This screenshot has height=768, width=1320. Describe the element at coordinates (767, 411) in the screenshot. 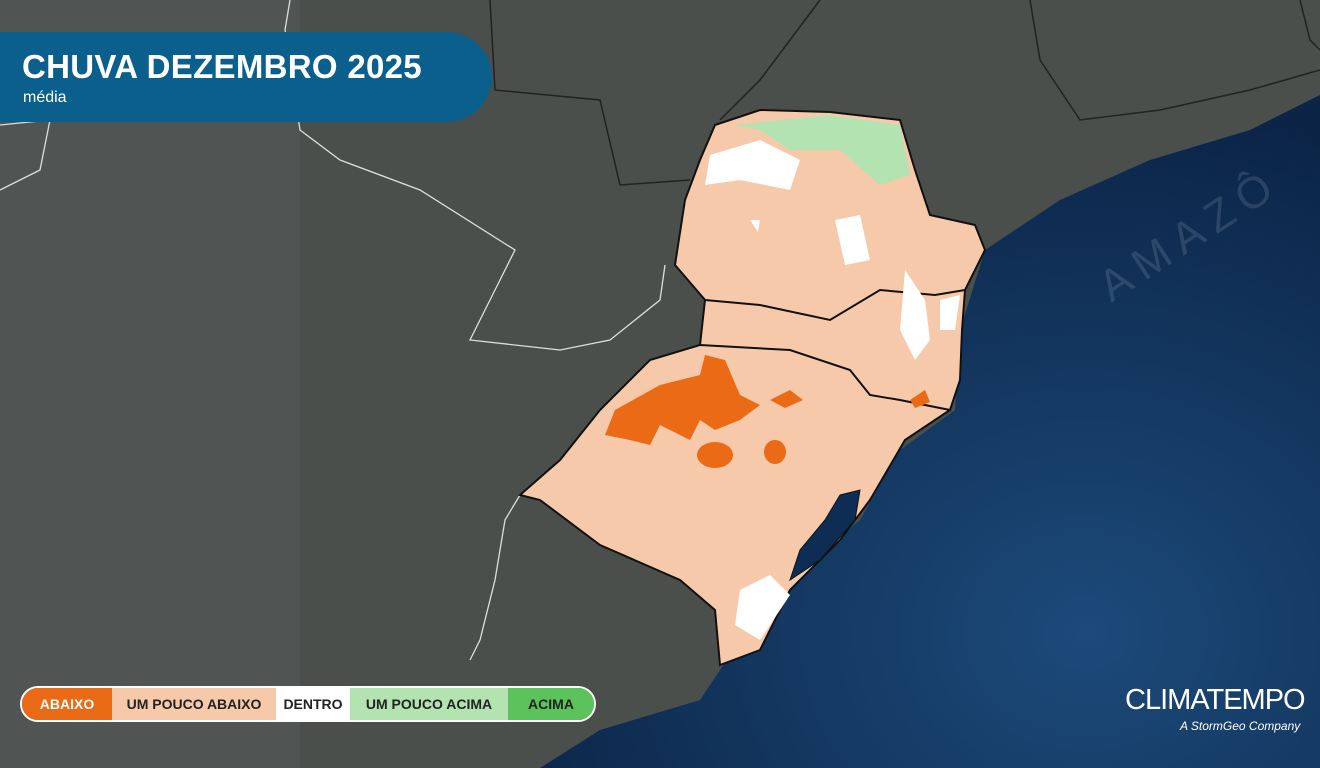

I see `region-abaixo` at that location.